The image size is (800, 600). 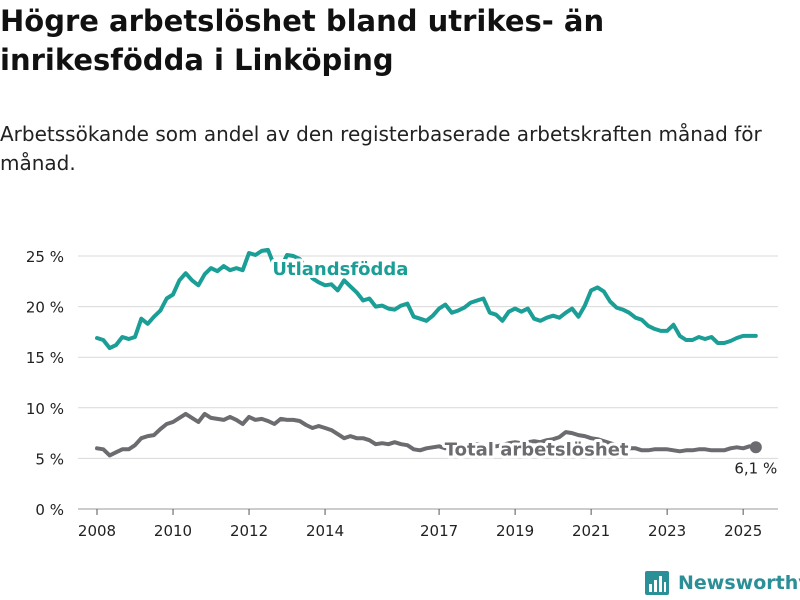 What do you see at coordinates (173, 531) in the screenshot?
I see `x-tick-label: 2010` at bounding box center [173, 531].